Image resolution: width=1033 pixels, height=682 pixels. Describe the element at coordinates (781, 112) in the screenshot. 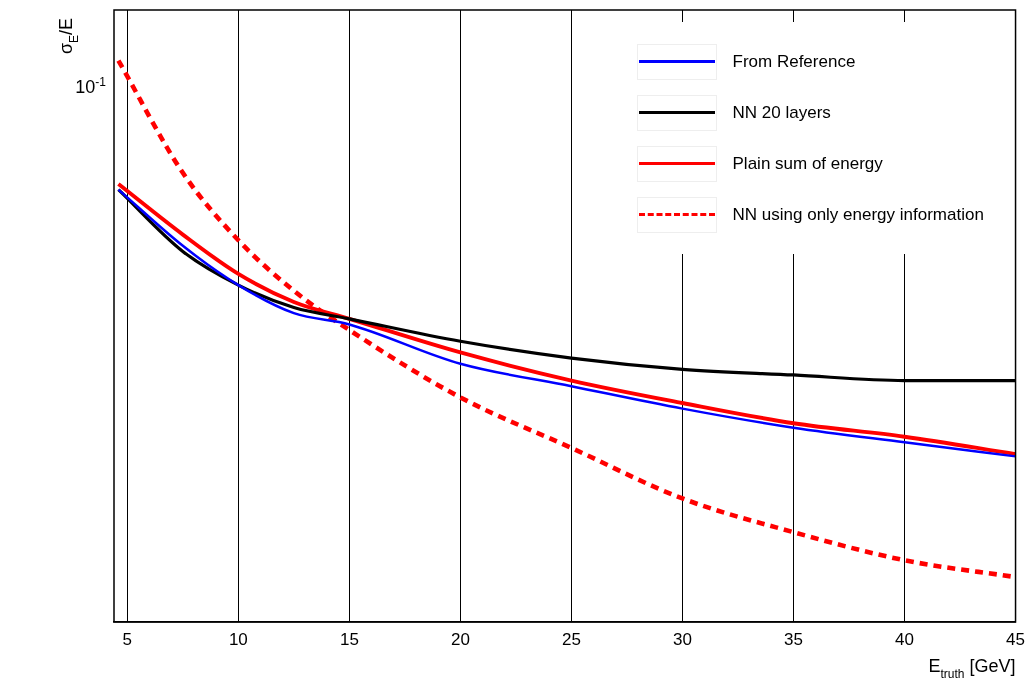

I see `legend-label: NN 20 layers` at that location.